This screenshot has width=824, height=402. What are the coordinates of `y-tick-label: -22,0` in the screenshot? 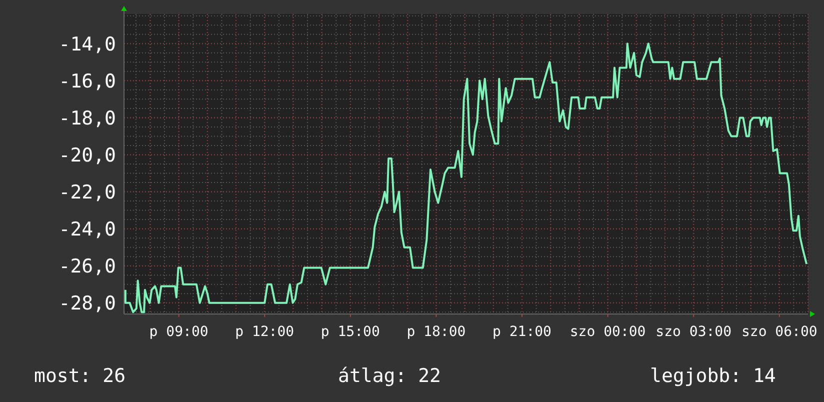 It's located at (87, 192).